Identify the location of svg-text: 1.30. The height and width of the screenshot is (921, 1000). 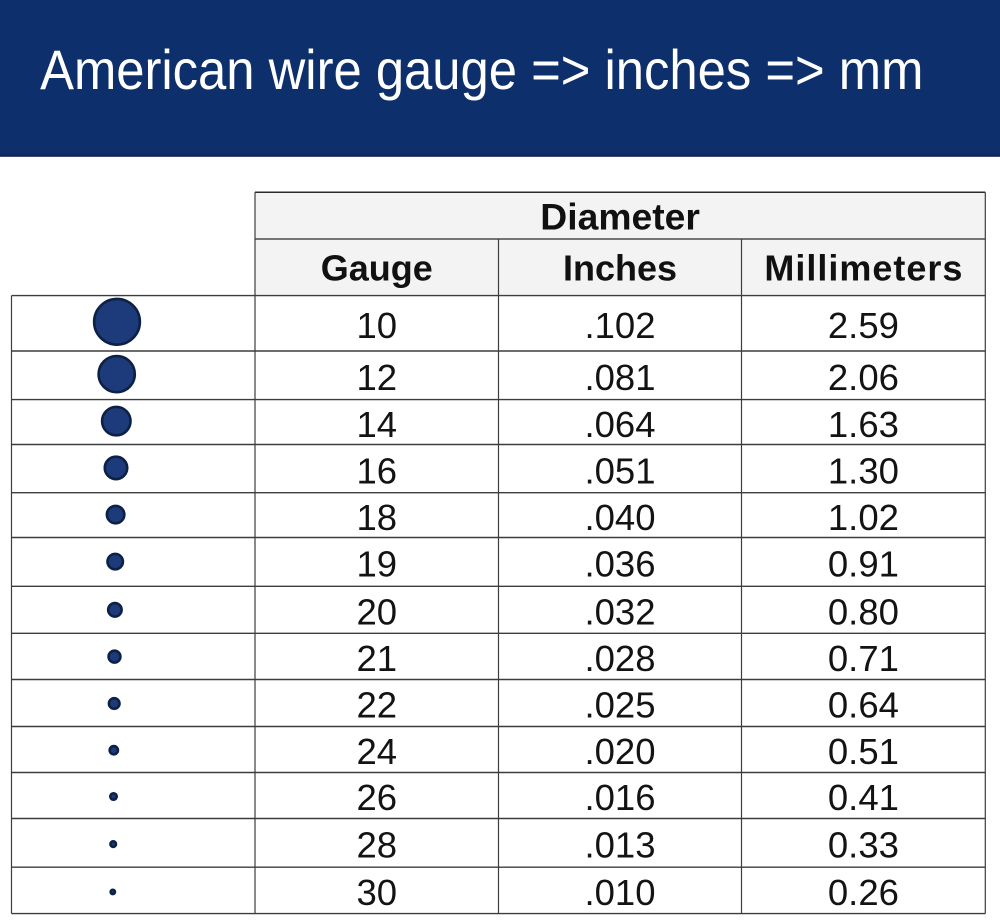
(863, 470).